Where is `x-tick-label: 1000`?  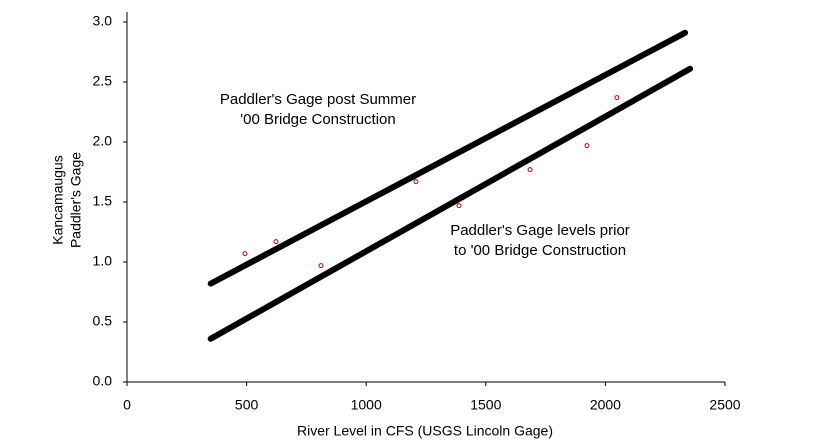
x-tick-label: 1000 is located at coordinates (366, 405).